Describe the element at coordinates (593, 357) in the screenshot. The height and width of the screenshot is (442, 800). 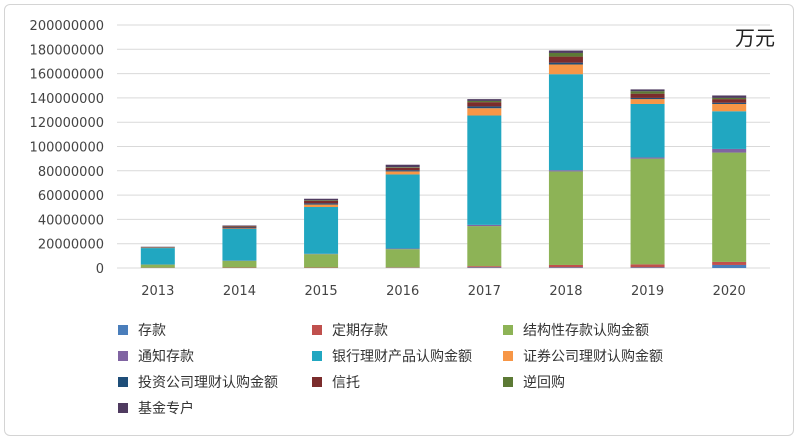
I see `legend-label: 证券公司理财认购金额` at that location.